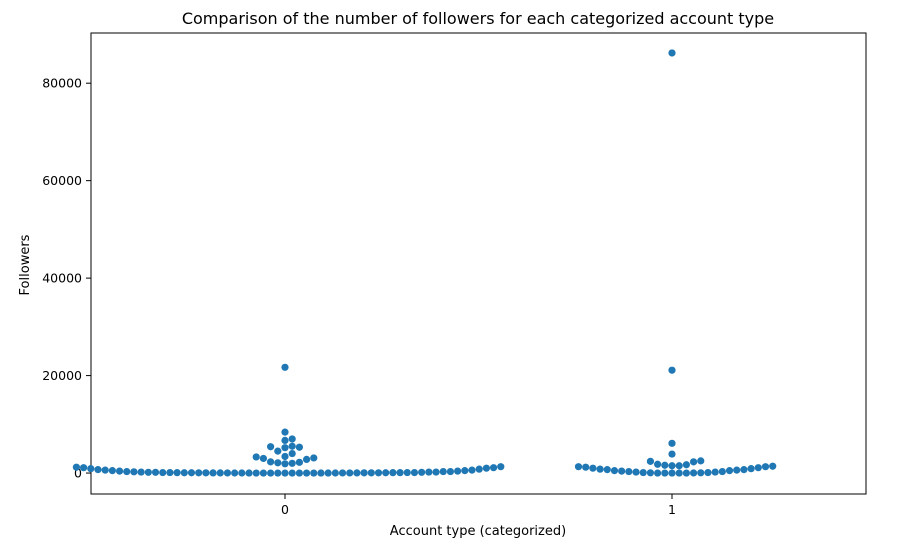 Image resolution: width=911 pixels, height=554 pixels. Describe the element at coordinates (62, 278) in the screenshot. I see `y-tick-label: 40000` at that location.